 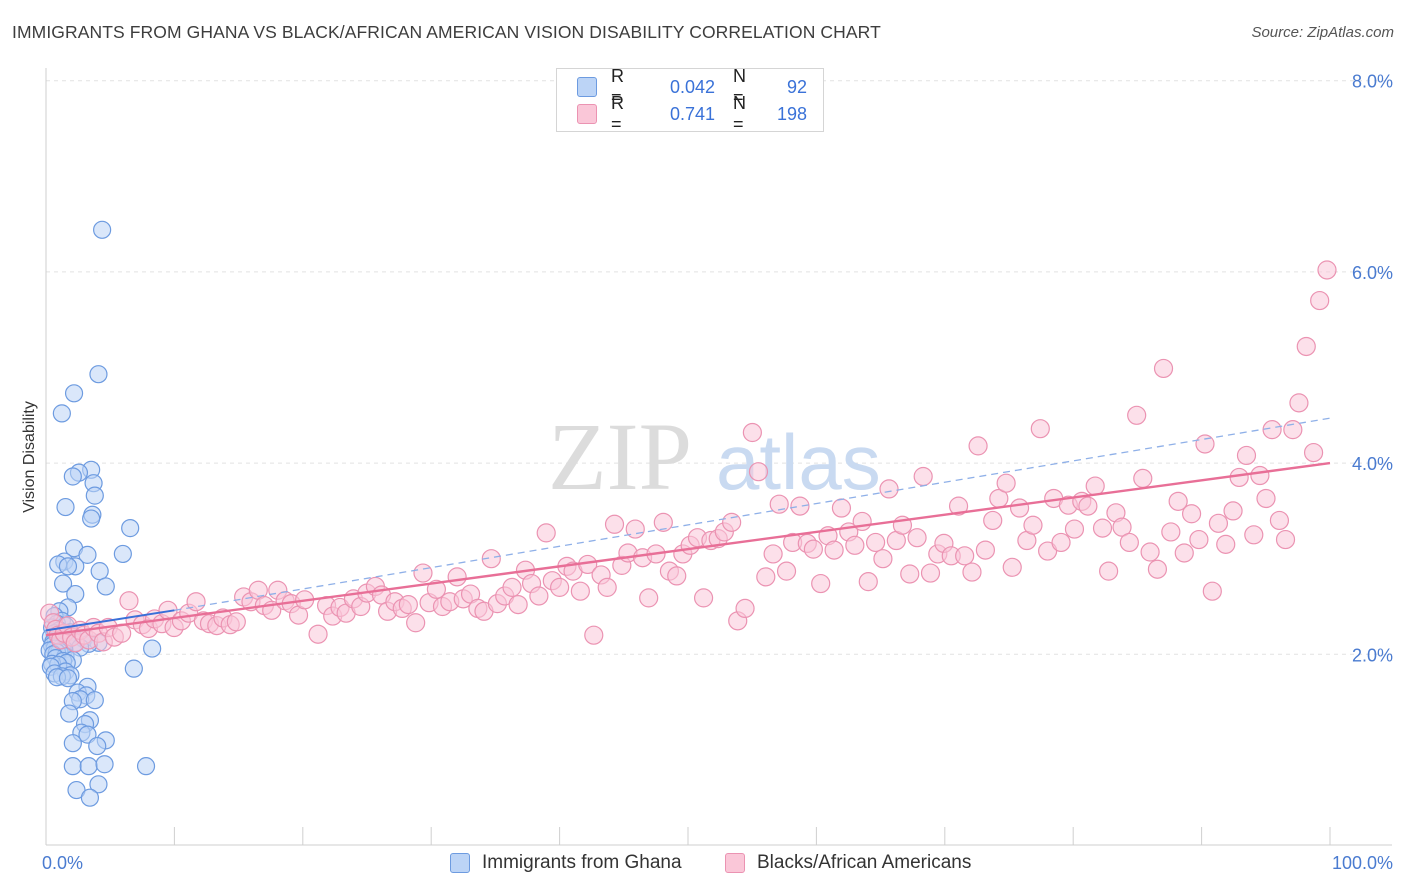 What do you see at coordinates (110, 620) in the screenshot?
I see `trend-line-ghana` at bounding box center [110, 620].